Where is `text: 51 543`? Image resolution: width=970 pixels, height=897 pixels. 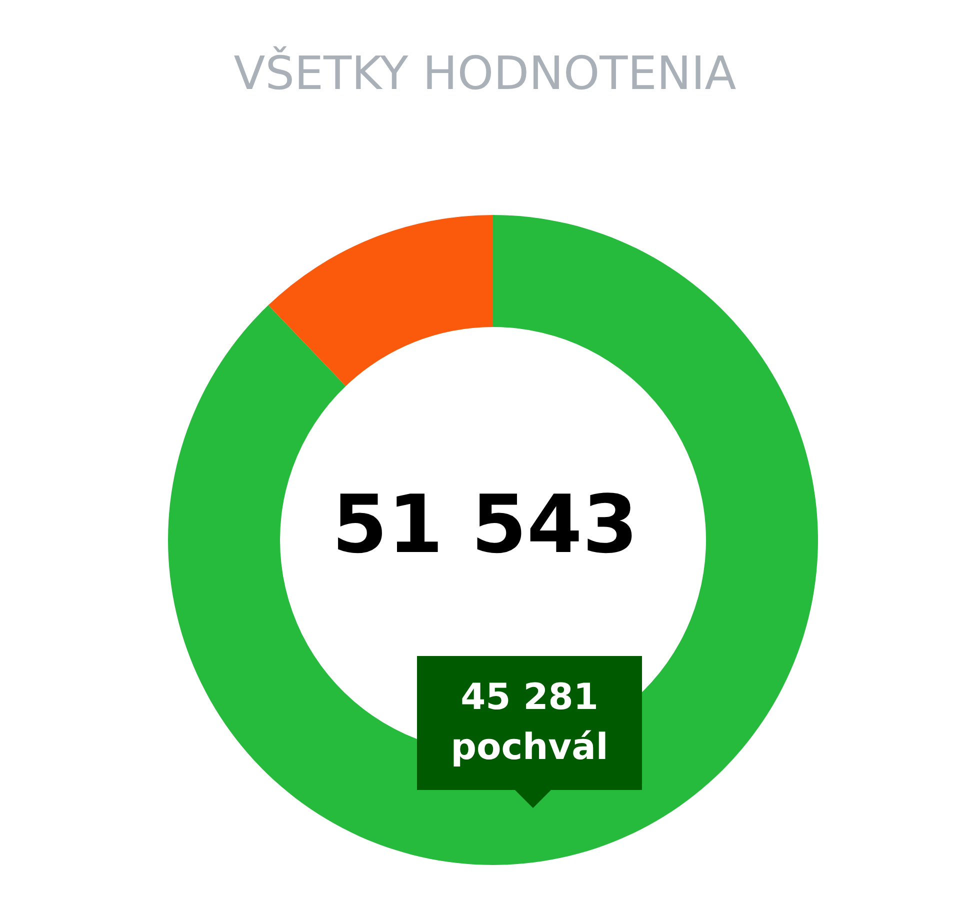 text: 51 543 is located at coordinates (485, 524).